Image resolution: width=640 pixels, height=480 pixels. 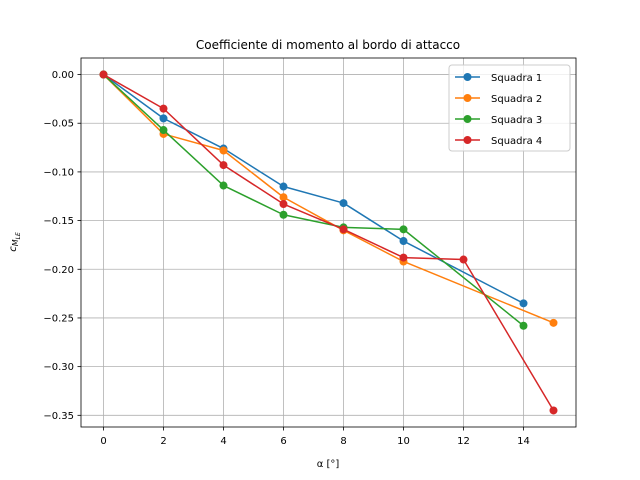 What do you see at coordinates (223, 441) in the screenshot?
I see `x-tick-label: 4` at bounding box center [223, 441].